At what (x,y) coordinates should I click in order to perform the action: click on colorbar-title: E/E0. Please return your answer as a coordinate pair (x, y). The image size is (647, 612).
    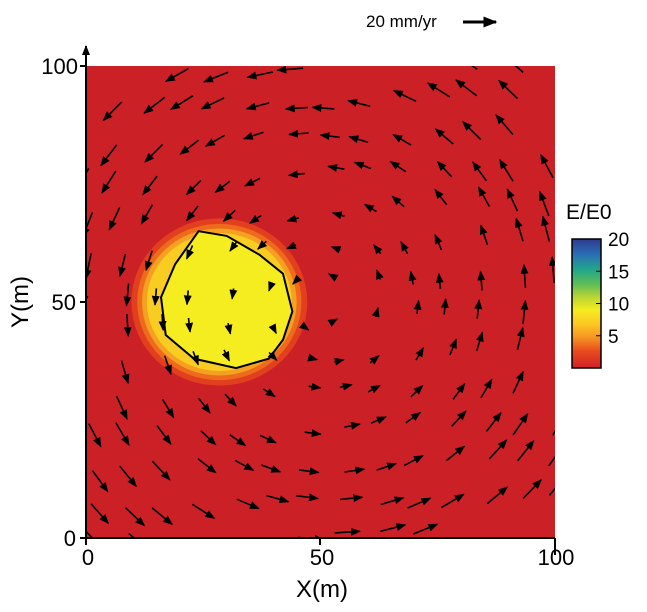
    Looking at the image, I should click on (589, 212).